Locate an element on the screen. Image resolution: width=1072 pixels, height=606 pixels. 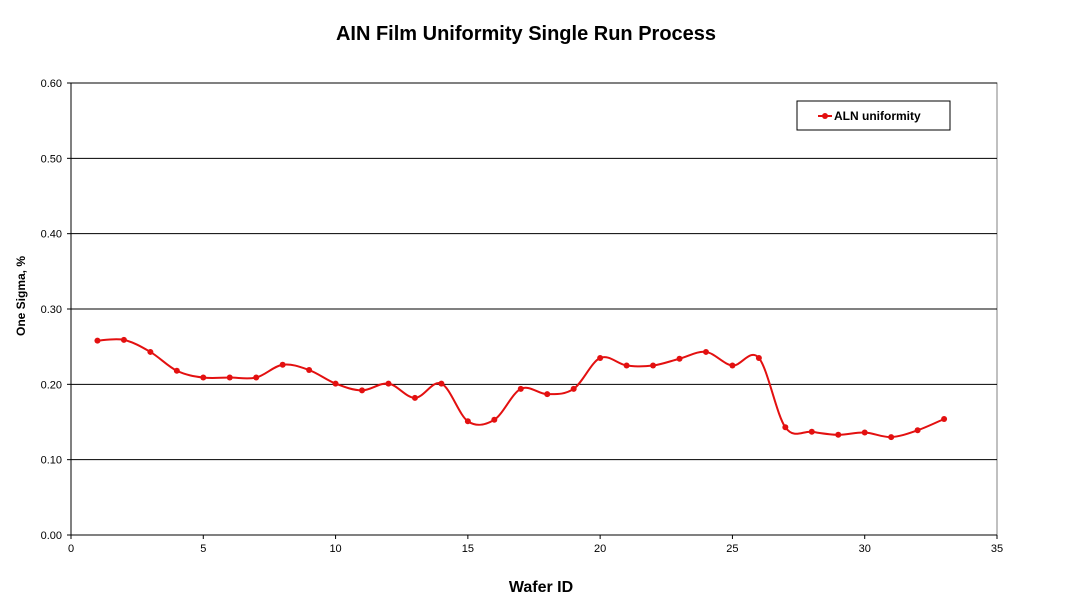
y-tick-label: 0.10 is located at coordinates (51, 461).